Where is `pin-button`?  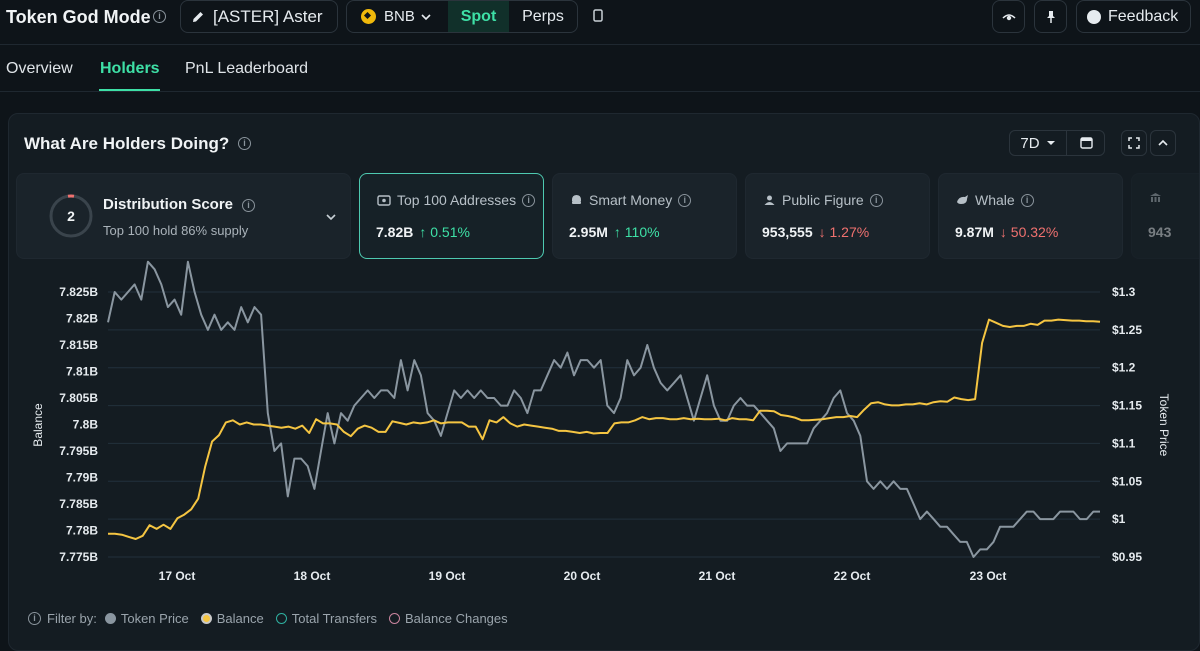
pin-button is located at coordinates (1050, 16).